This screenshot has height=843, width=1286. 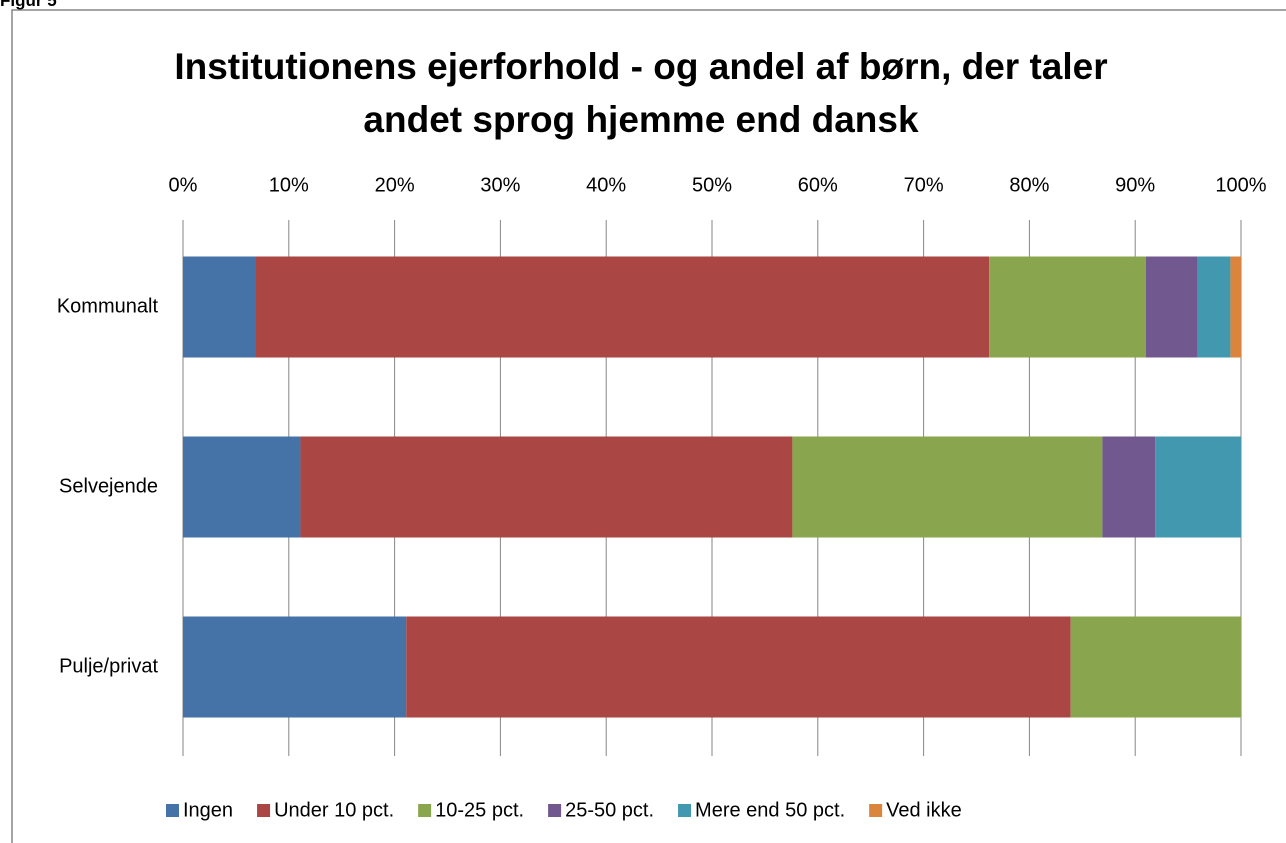 I want to click on x-tick-label: 90%, so click(x=1135, y=185).